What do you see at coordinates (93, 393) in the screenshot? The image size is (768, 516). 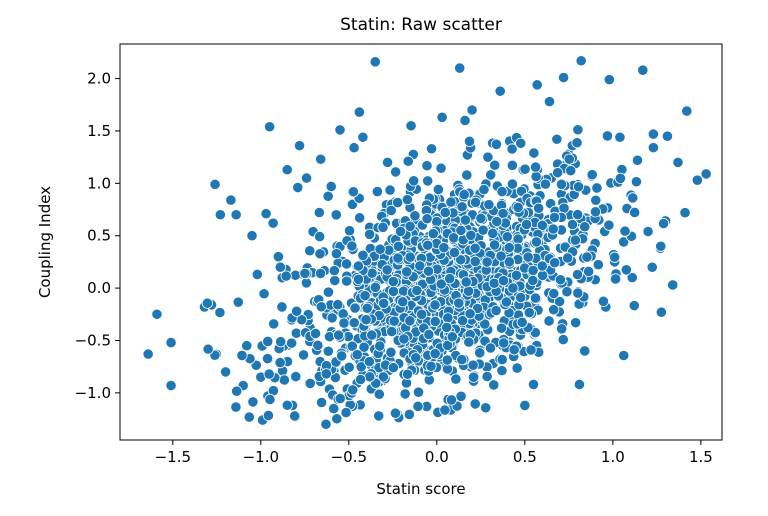 I see `y-tick-label: −1.0` at bounding box center [93, 393].